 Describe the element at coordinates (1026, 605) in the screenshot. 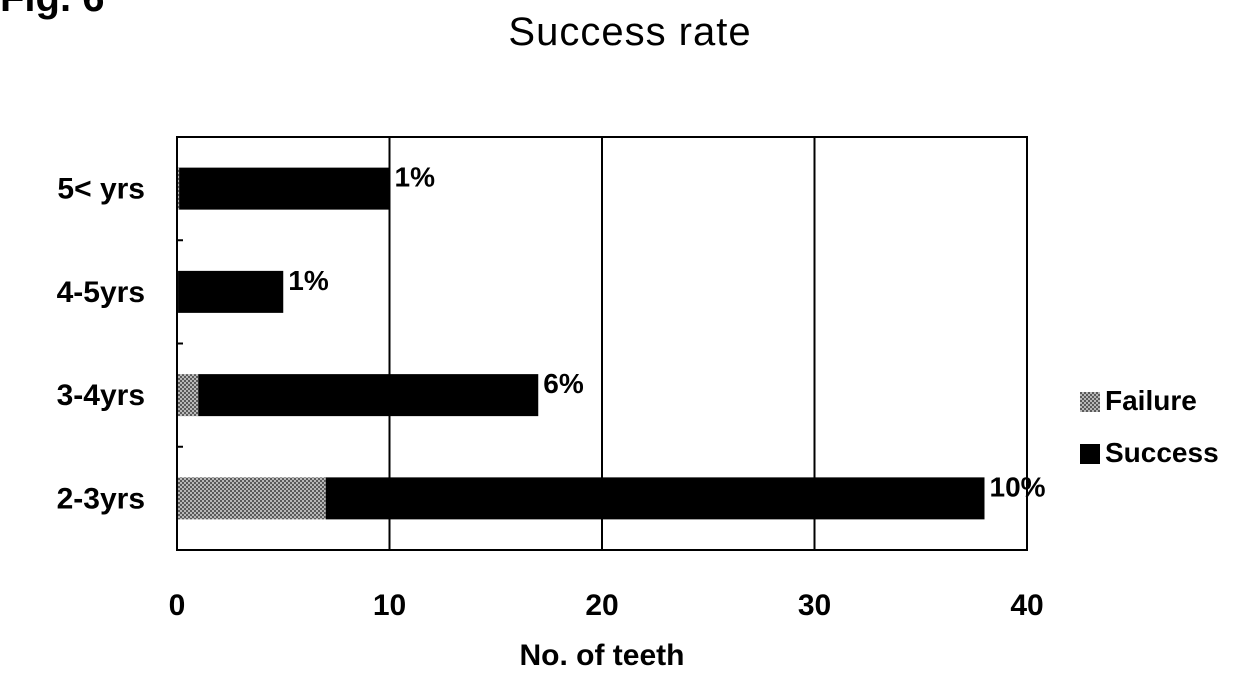

I see `x-tick-label-40: 40` at that location.